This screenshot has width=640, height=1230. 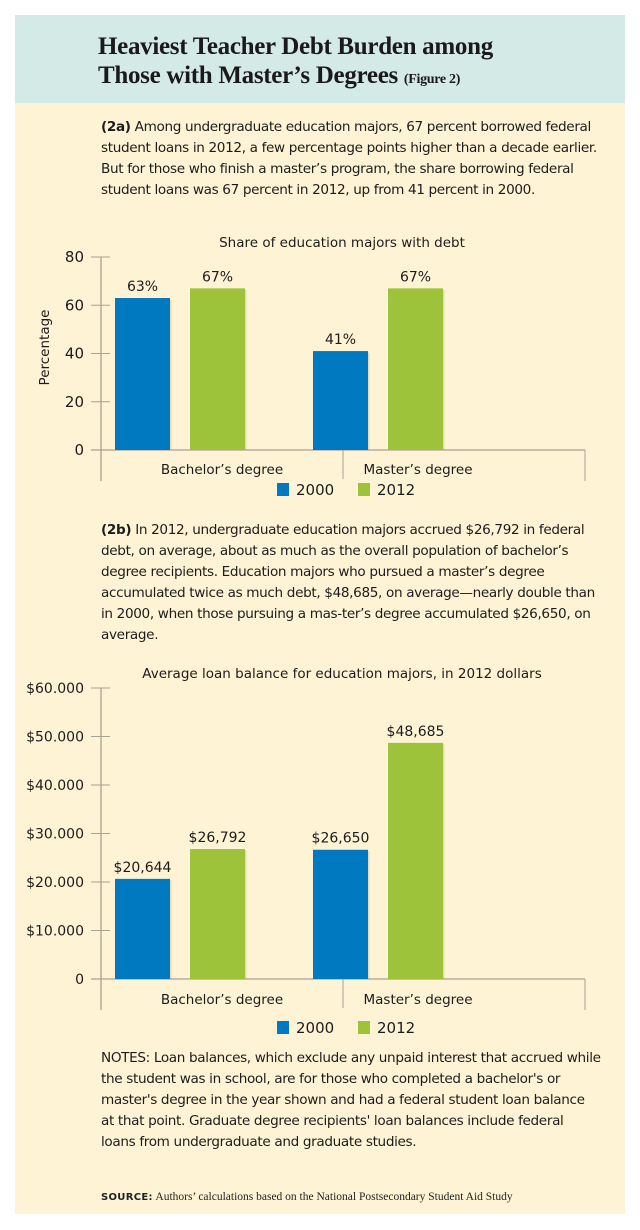 What do you see at coordinates (142, 287) in the screenshot?
I see `data-label: 63%` at bounding box center [142, 287].